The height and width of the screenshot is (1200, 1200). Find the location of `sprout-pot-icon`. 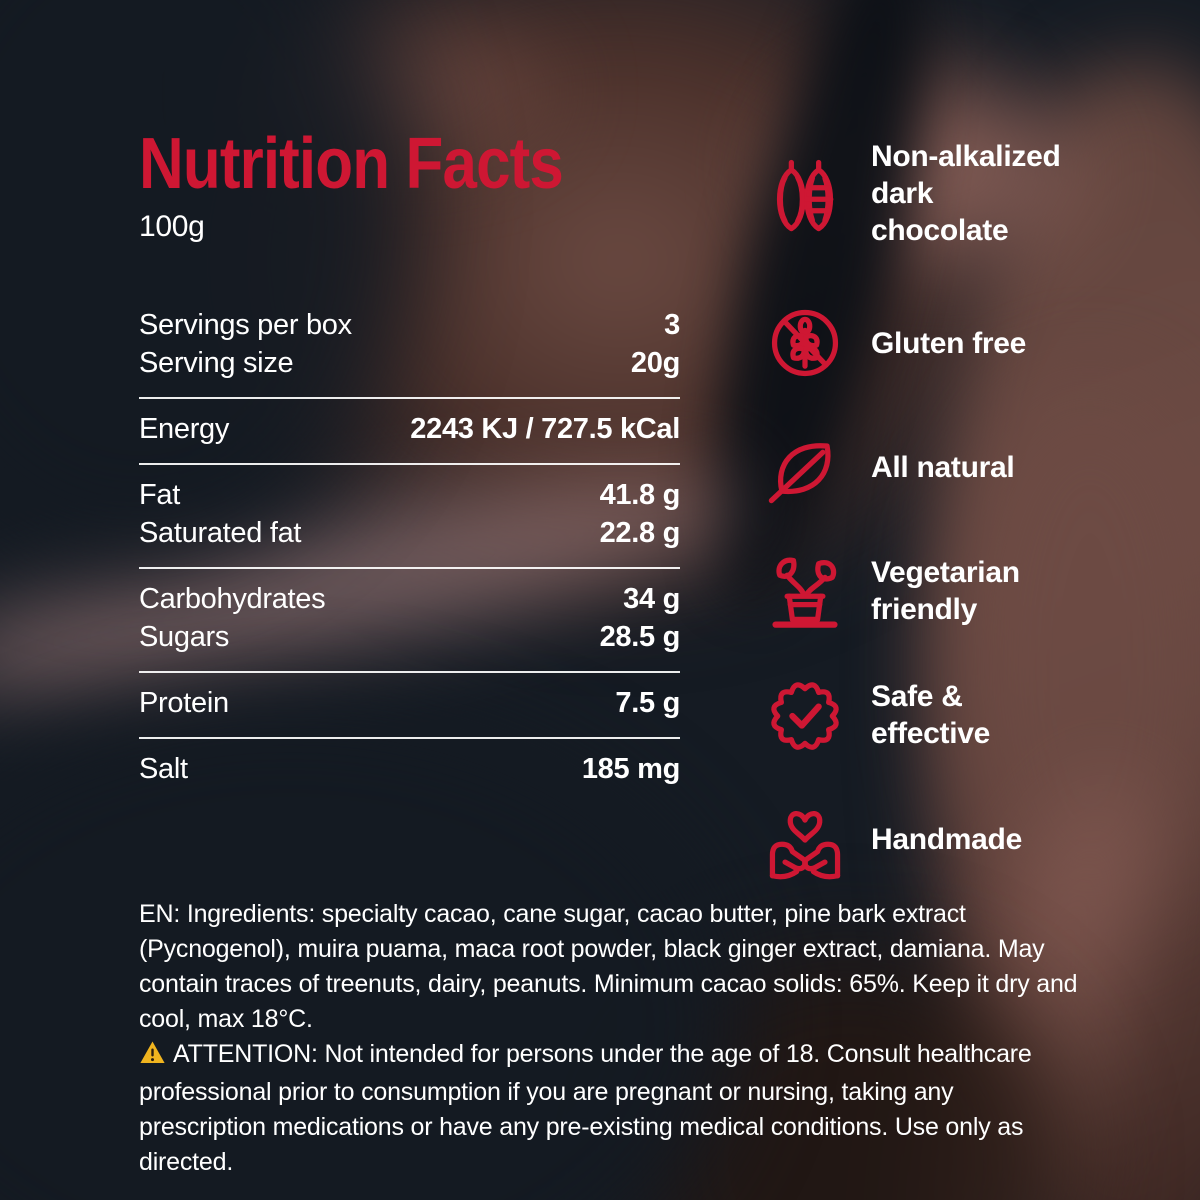

sprout-pot-icon is located at coordinates (805, 591).